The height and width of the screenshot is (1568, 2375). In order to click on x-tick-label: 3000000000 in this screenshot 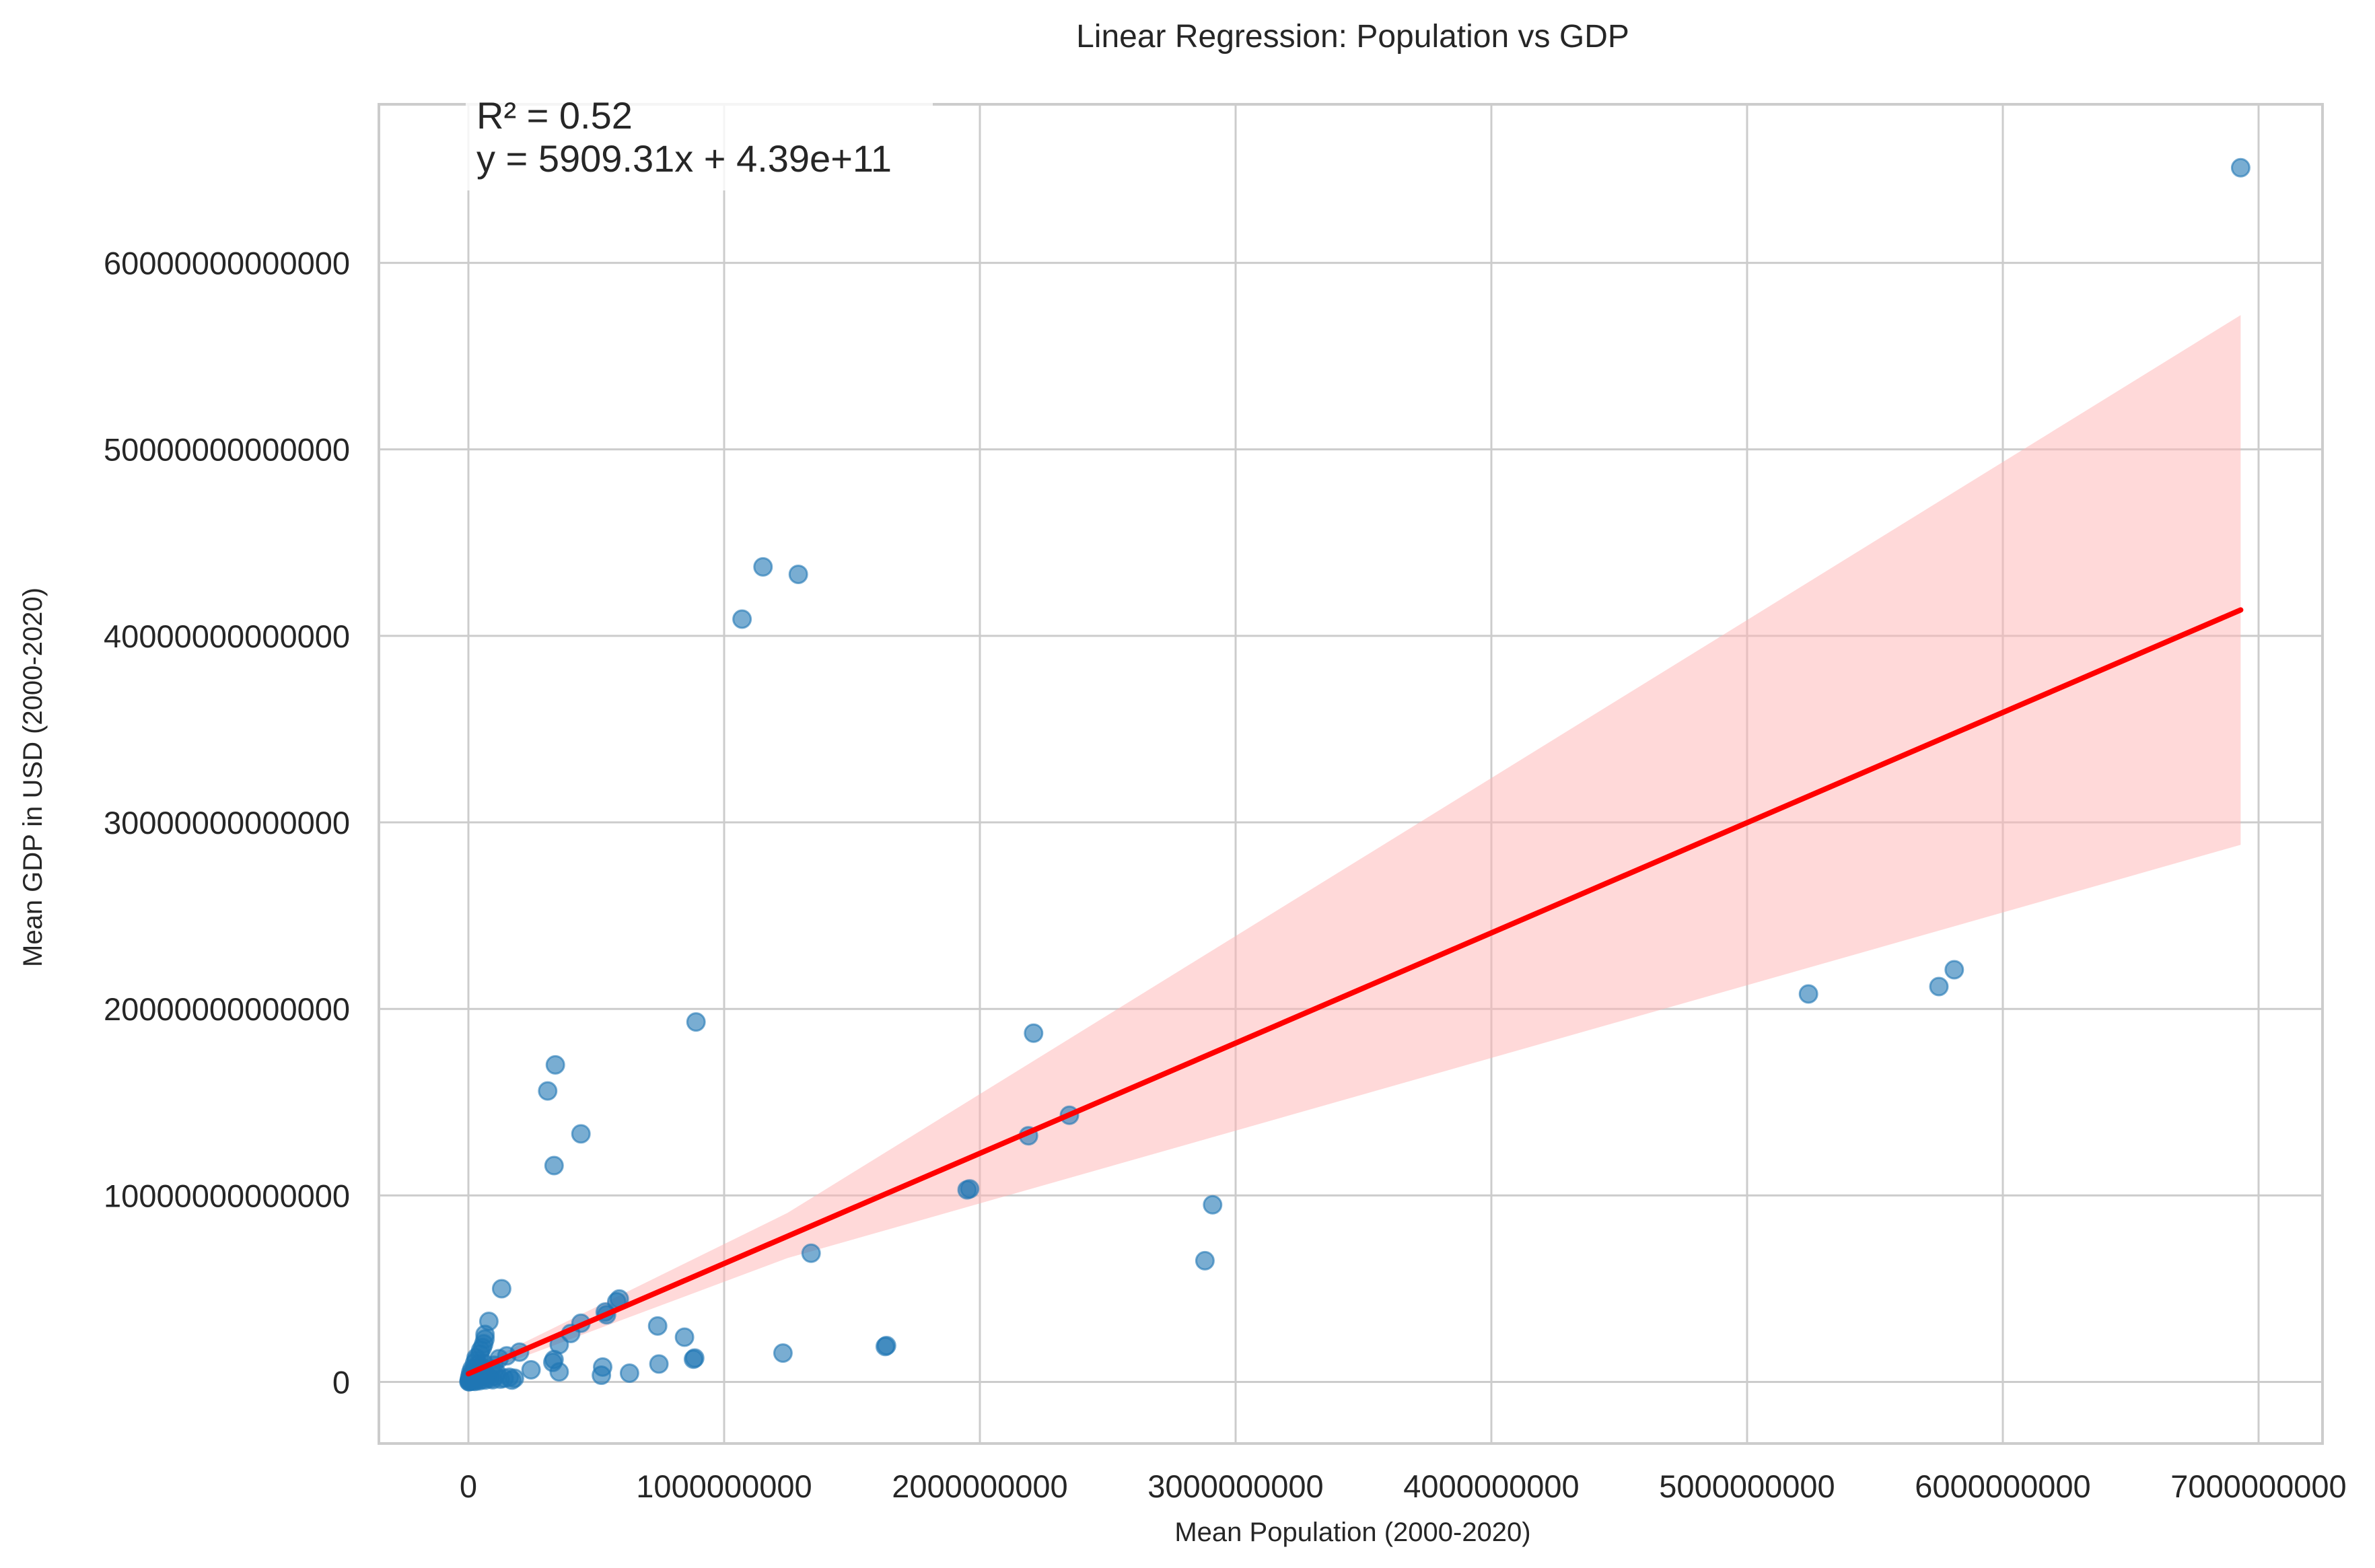, I will do `click(1235, 1486)`.